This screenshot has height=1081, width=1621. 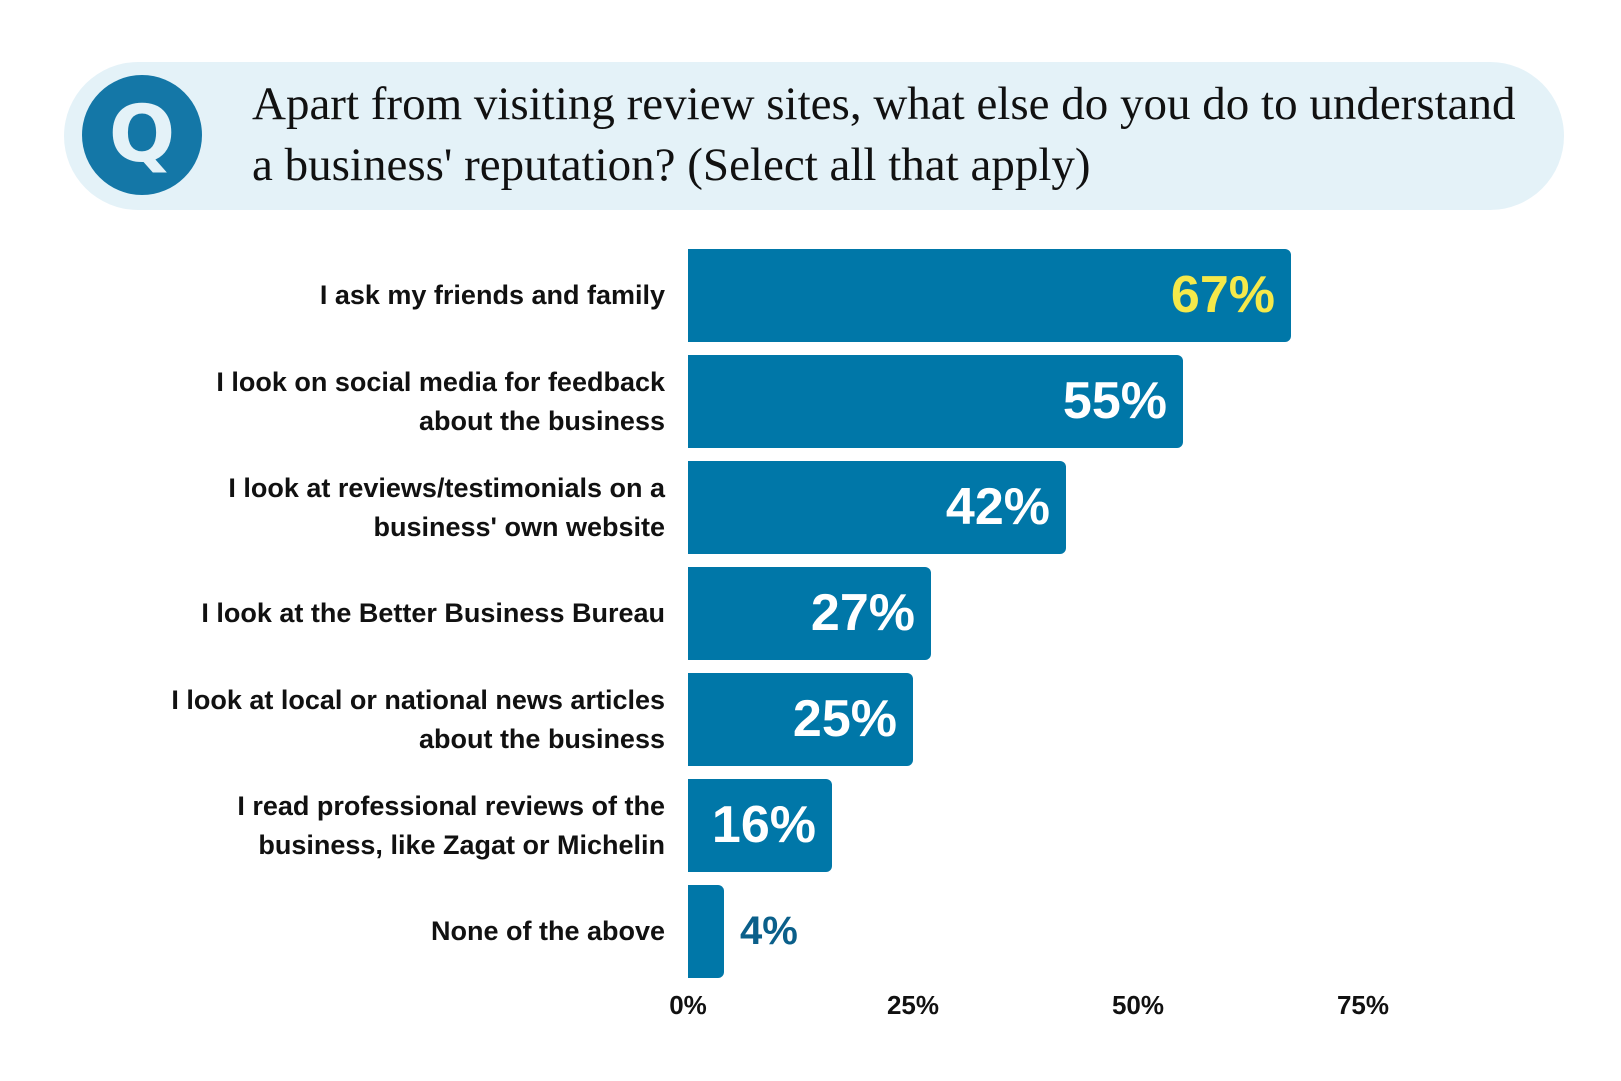 What do you see at coordinates (763, 825) in the screenshot?
I see `value-label: 16%` at bounding box center [763, 825].